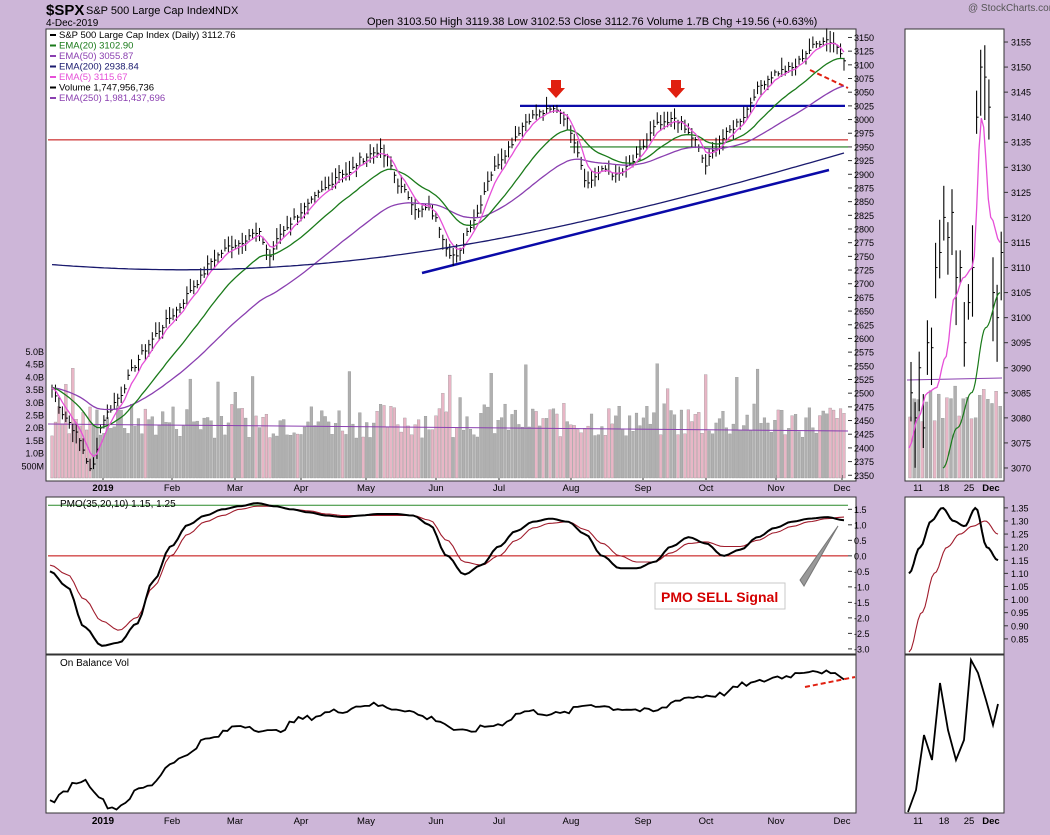 This screenshot has height=835, width=1050. What do you see at coordinates (1020, 574) in the screenshot?
I see `zoom-pmo-tick-label: 1.10` at bounding box center [1020, 574].